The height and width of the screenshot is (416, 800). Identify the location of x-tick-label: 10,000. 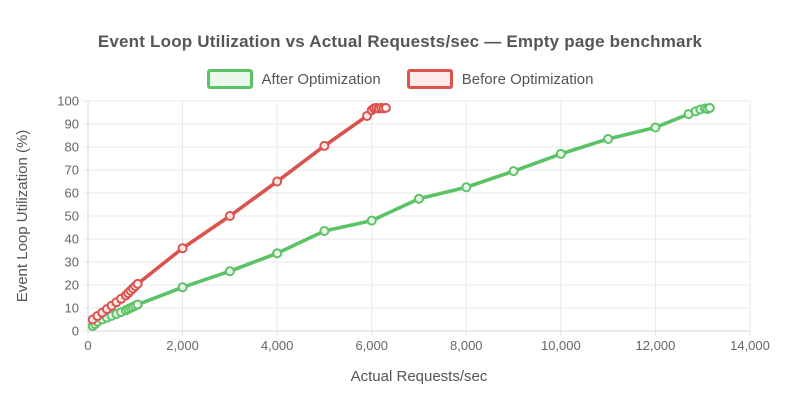
(561, 345).